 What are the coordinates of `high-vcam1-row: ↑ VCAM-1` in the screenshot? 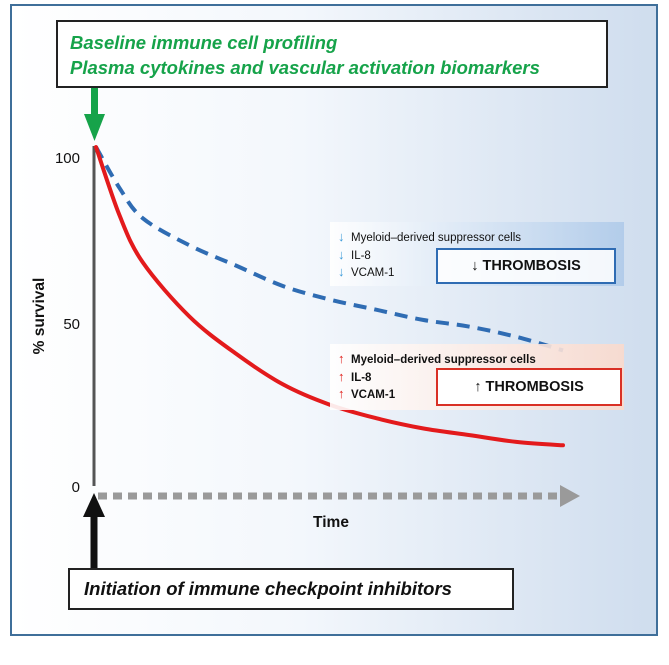 It's located at (437, 395).